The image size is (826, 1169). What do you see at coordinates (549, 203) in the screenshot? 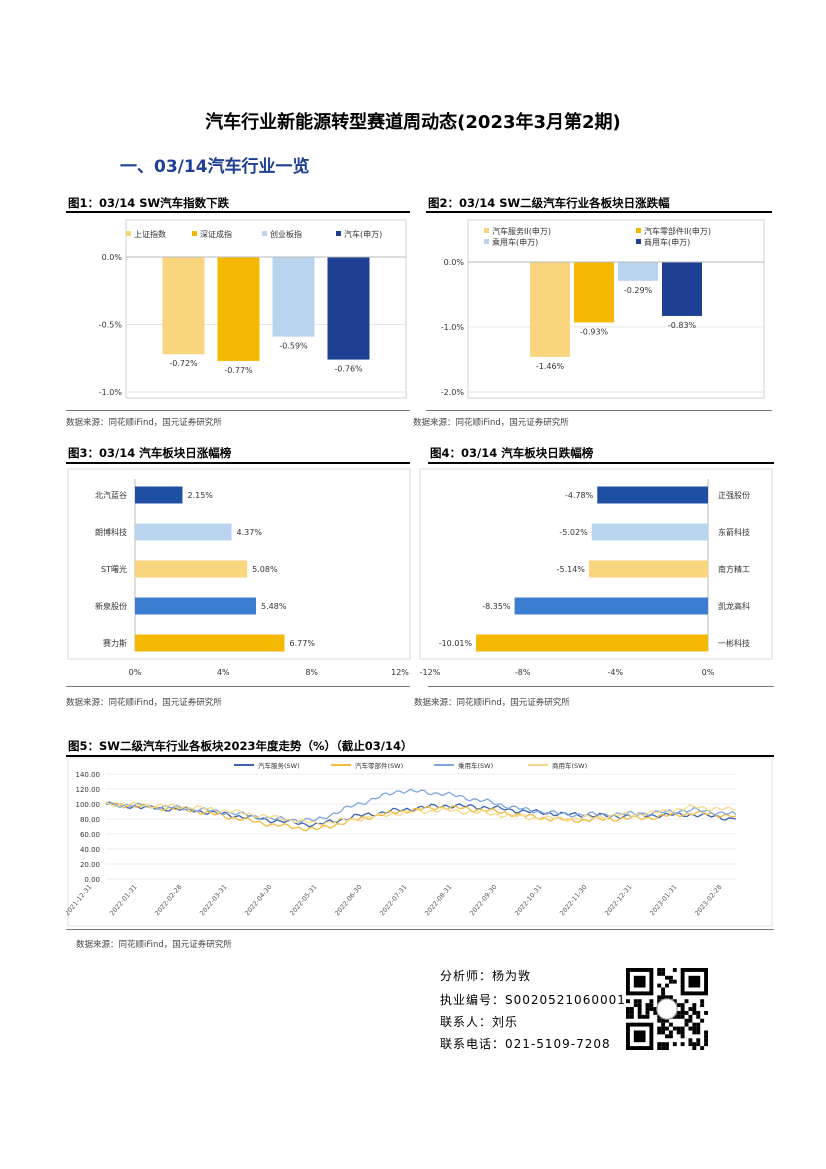
I see `fig2-title: 图2：03/14 SW二级汽车行业各板块日涨跌幅` at bounding box center [549, 203].